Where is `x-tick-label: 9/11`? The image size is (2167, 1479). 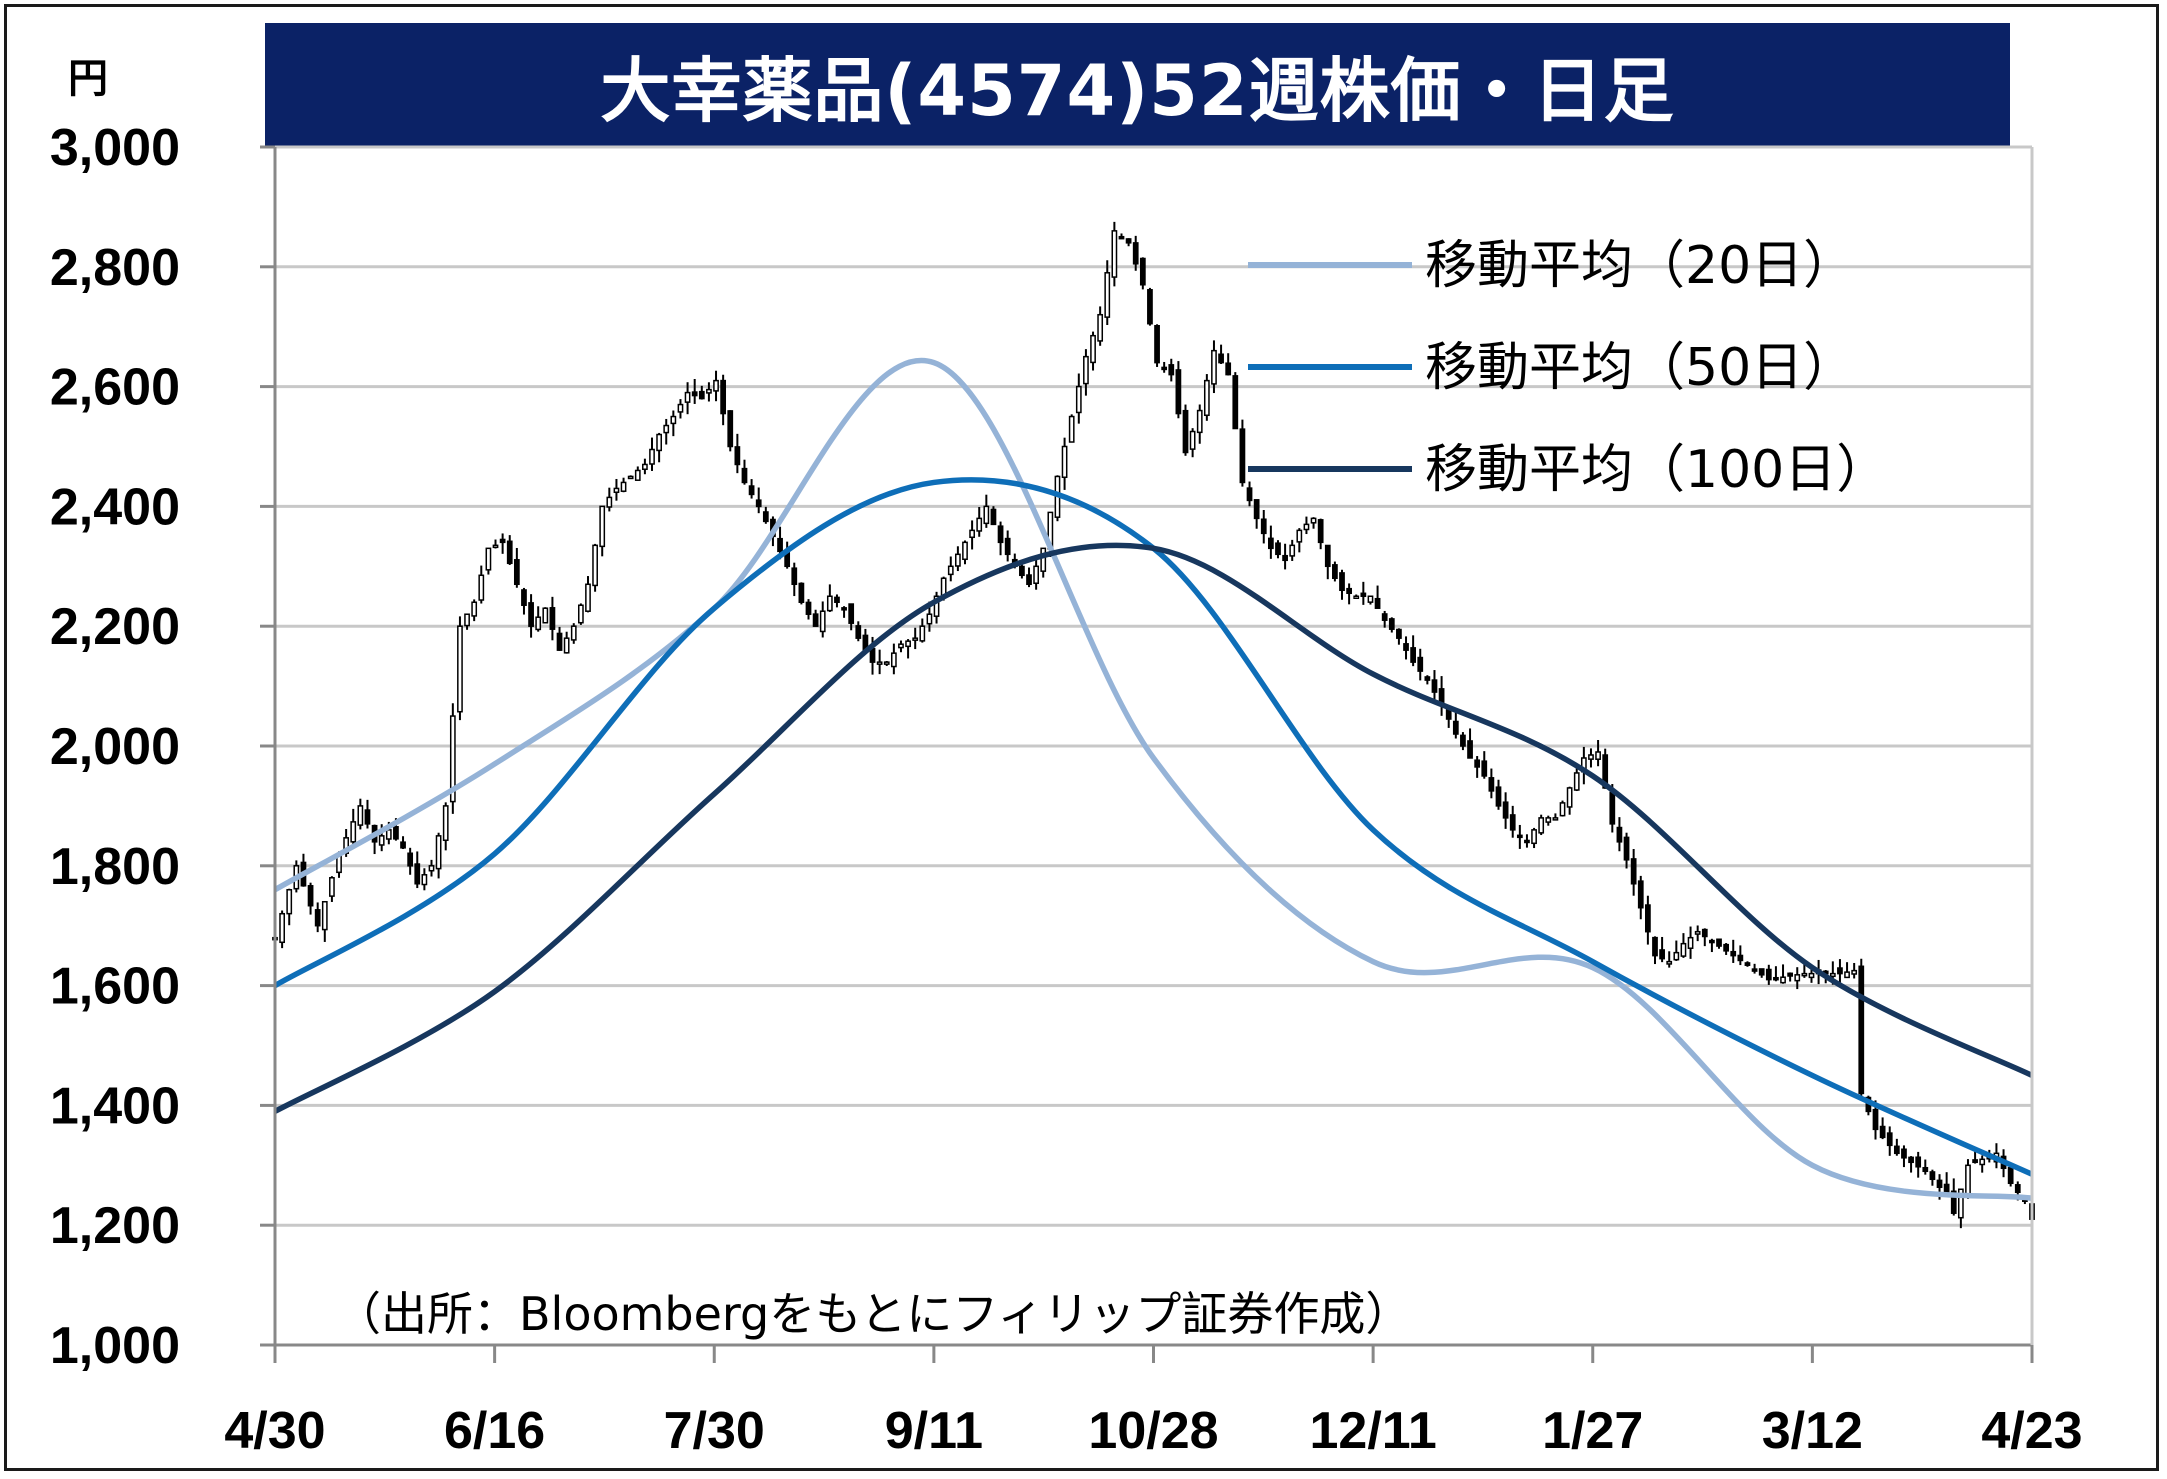 x-tick-label: 9/11 is located at coordinates (934, 1431).